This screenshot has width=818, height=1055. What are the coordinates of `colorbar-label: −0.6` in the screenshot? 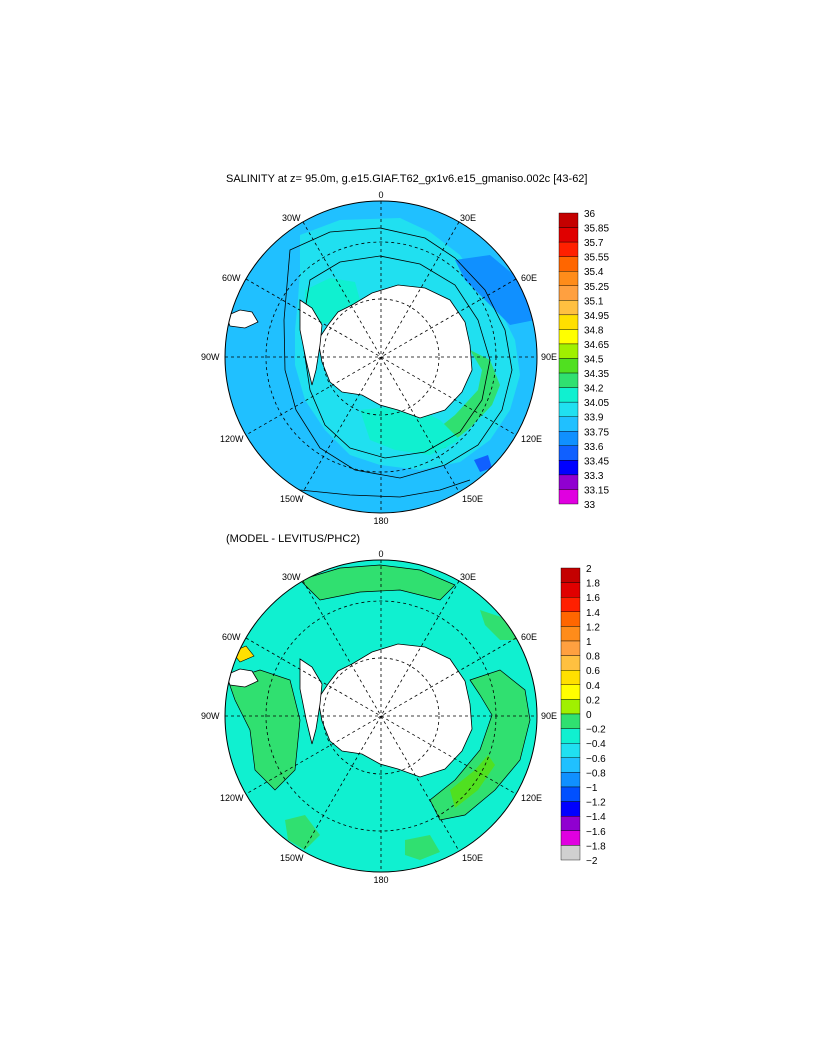 It's located at (596, 759).